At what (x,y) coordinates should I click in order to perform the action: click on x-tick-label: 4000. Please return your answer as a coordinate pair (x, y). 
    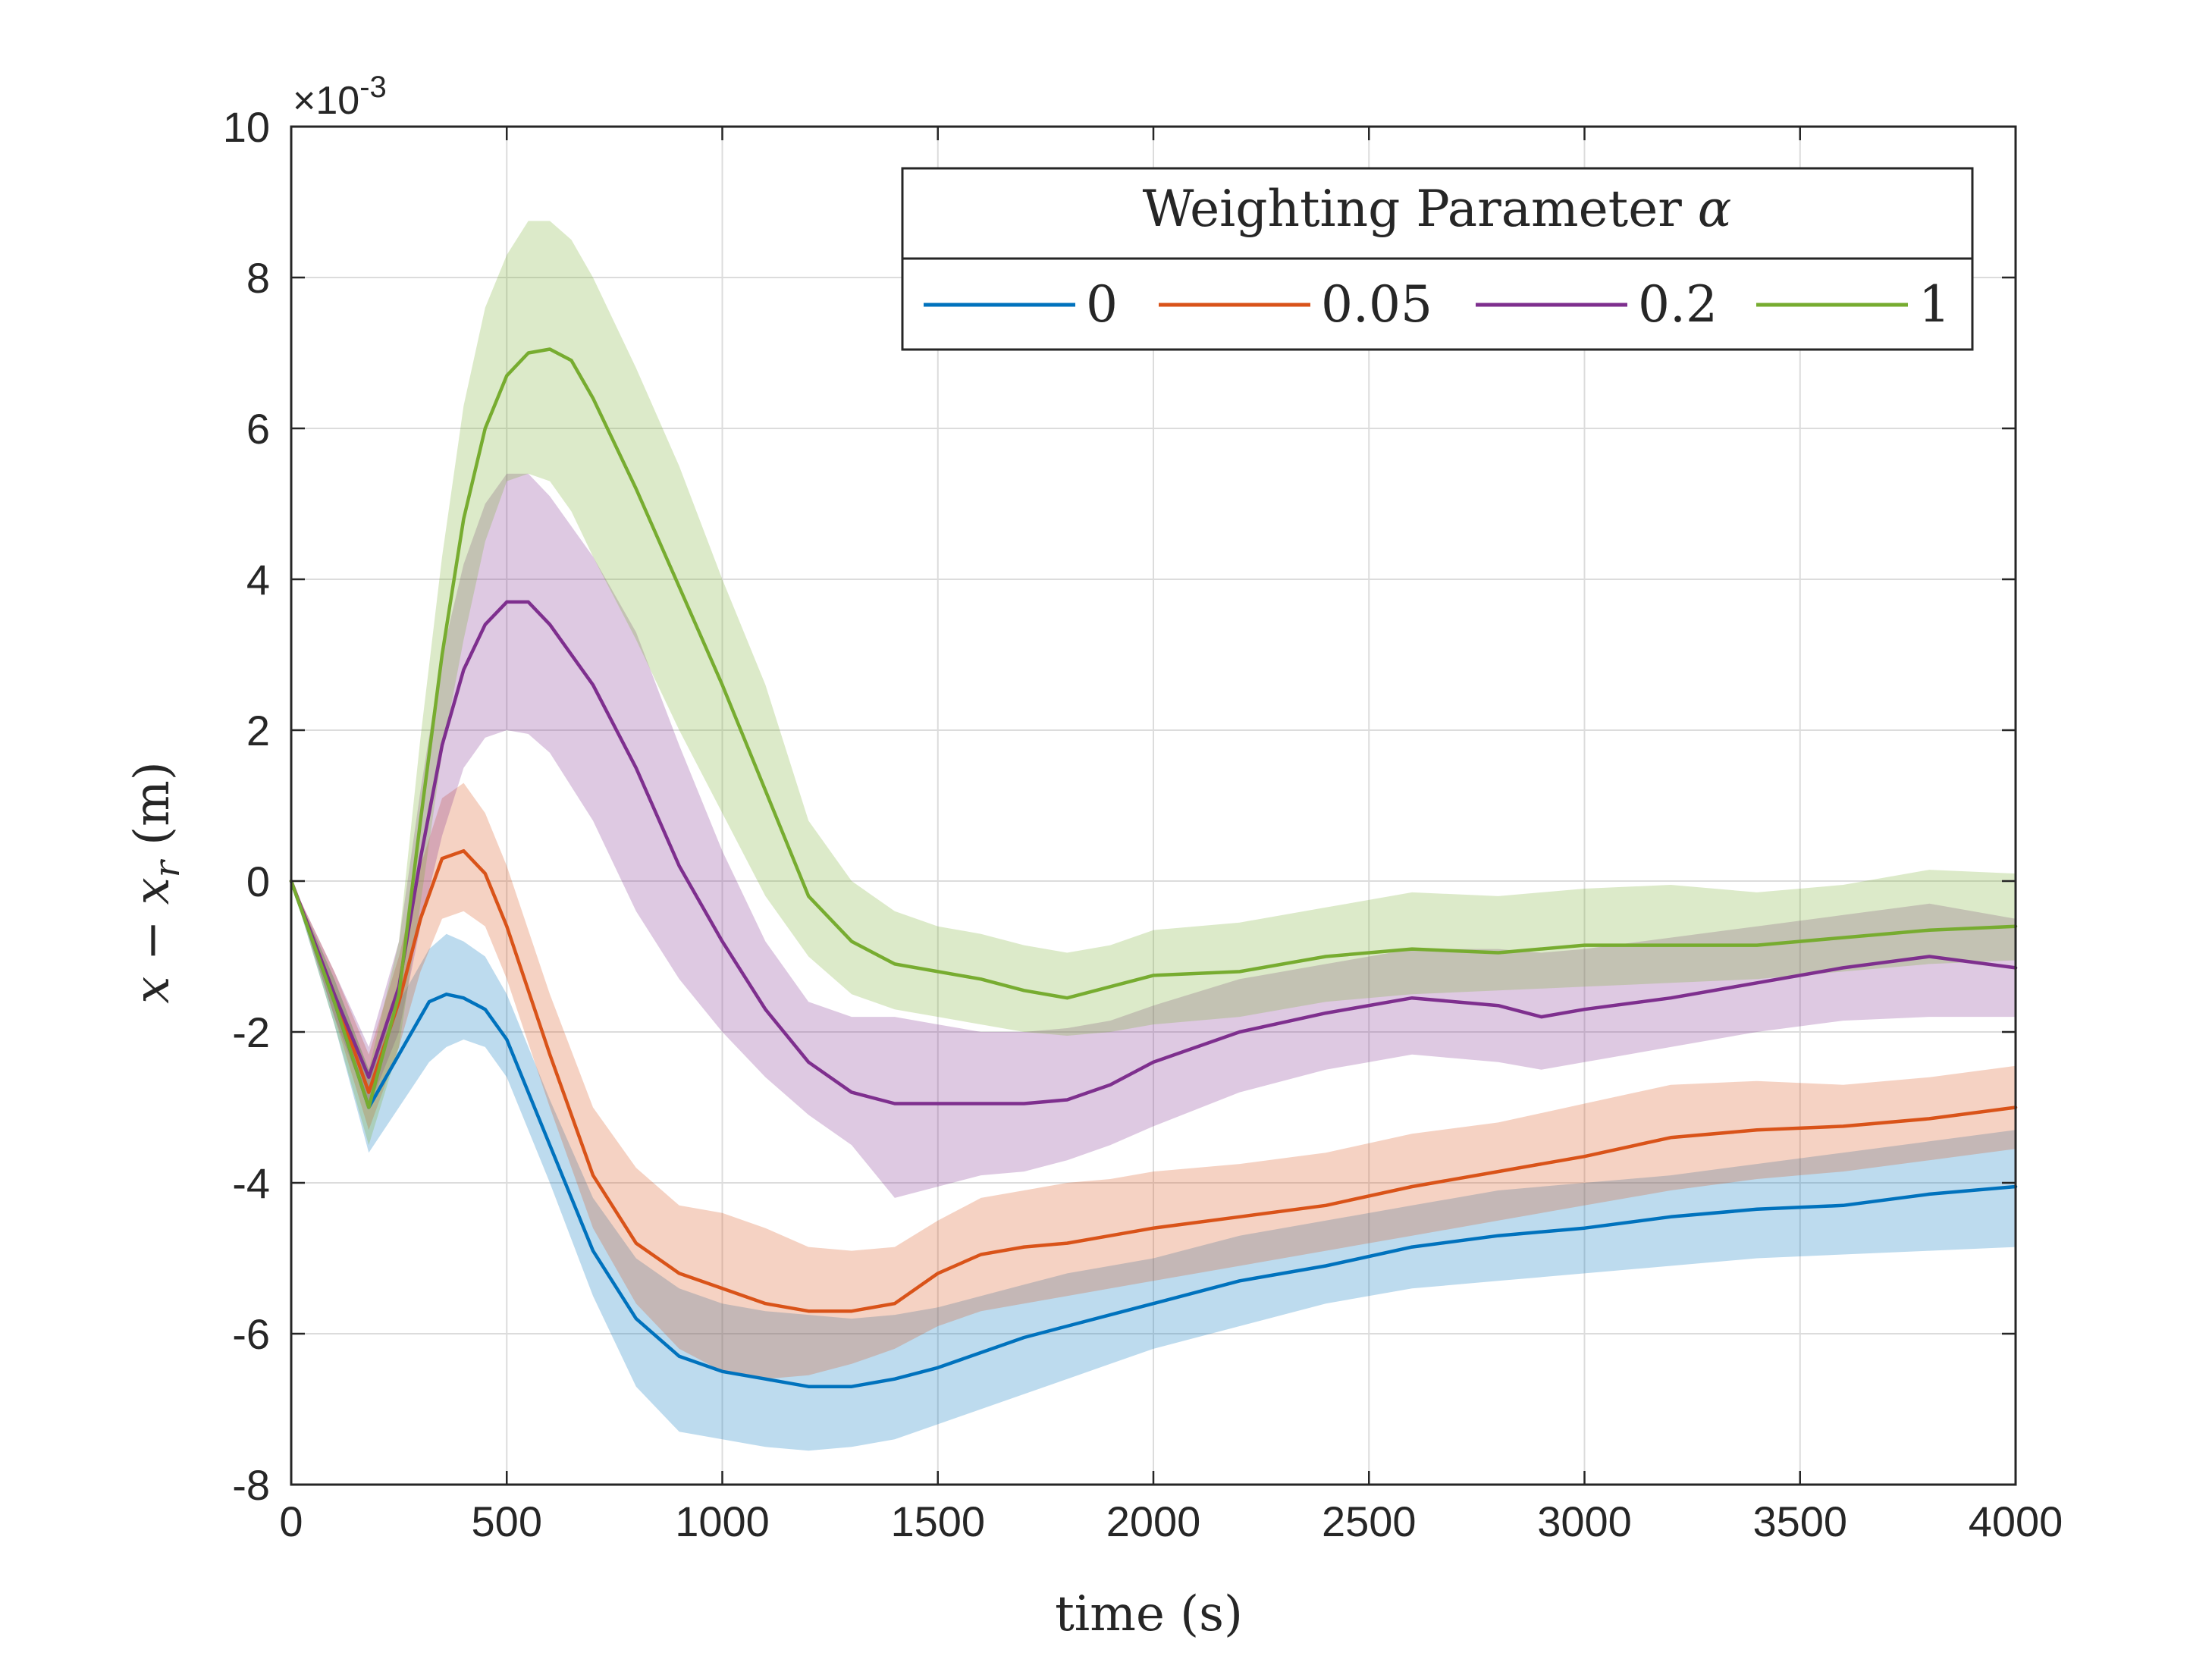
    Looking at the image, I should click on (2016, 1521).